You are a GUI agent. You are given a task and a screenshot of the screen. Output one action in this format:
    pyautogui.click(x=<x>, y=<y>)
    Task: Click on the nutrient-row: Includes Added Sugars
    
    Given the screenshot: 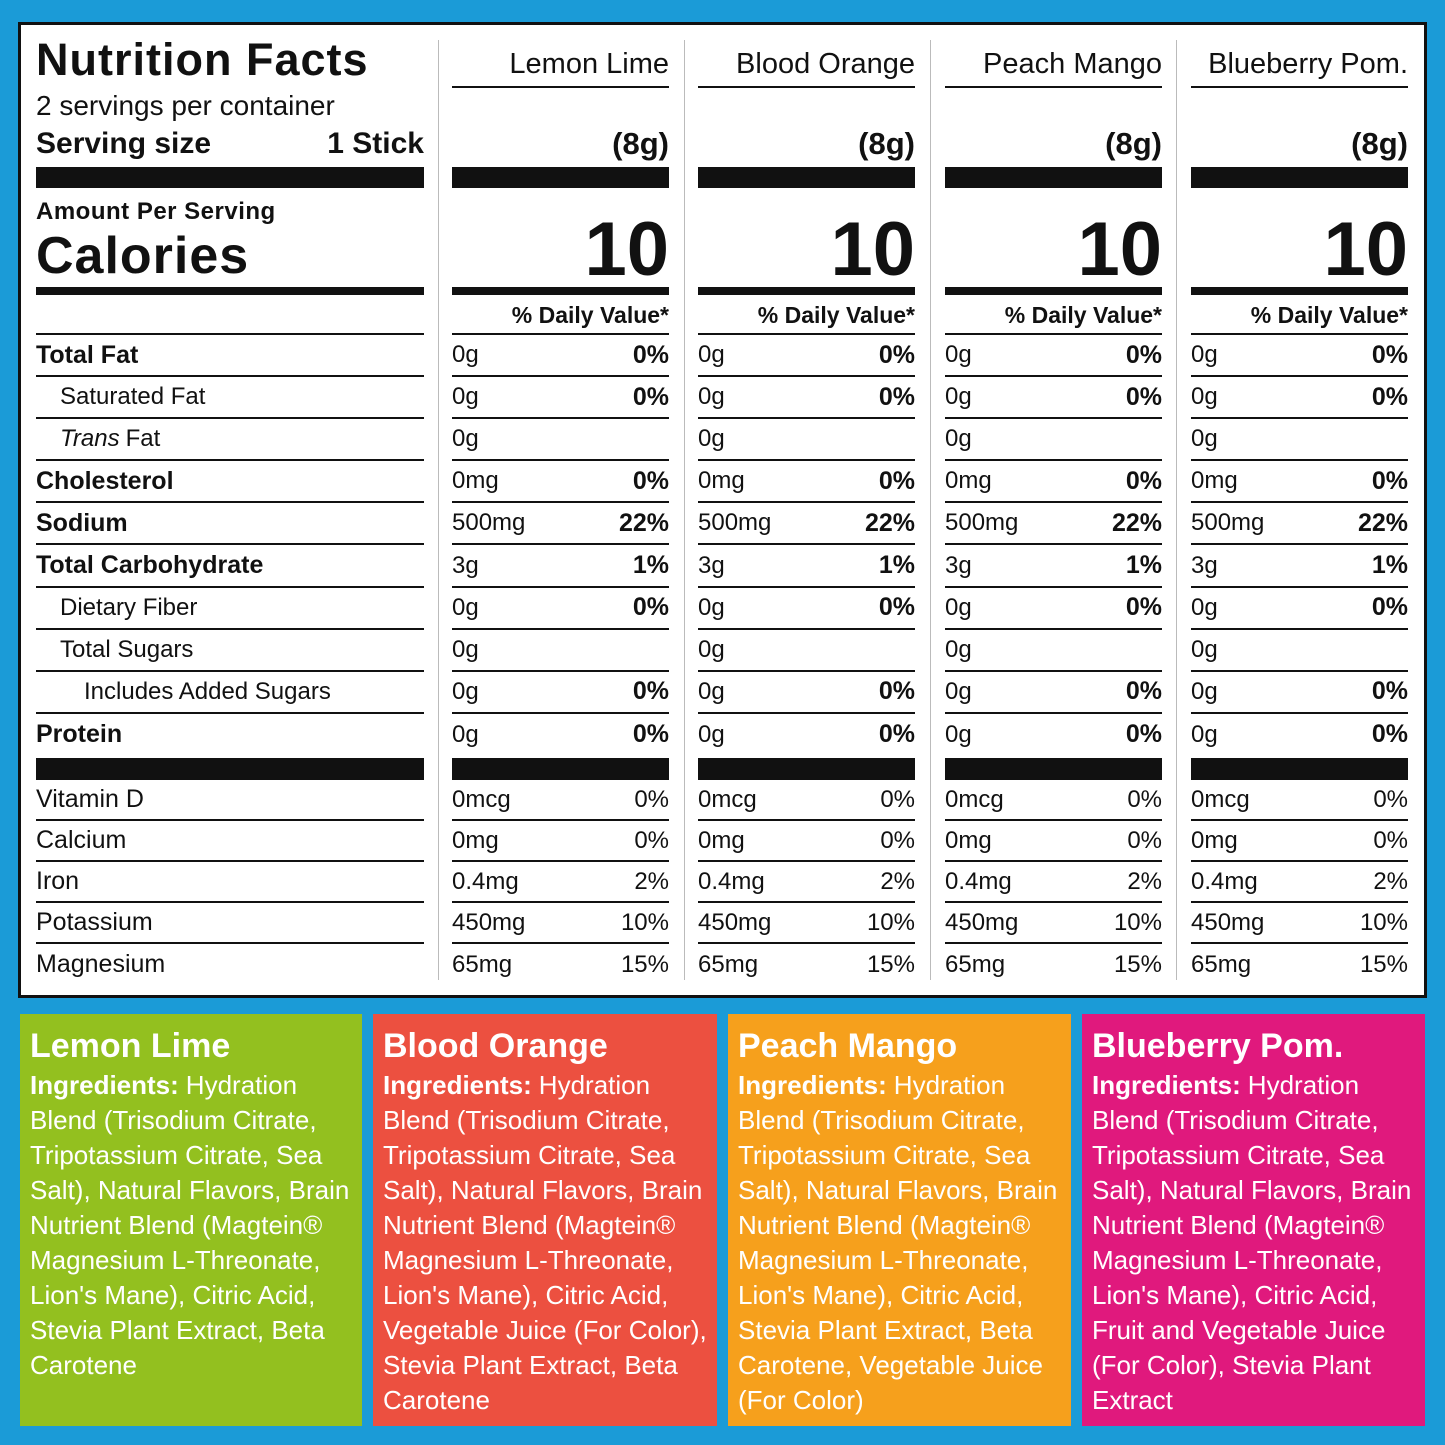 What is the action you would take?
    pyautogui.click(x=230, y=693)
    